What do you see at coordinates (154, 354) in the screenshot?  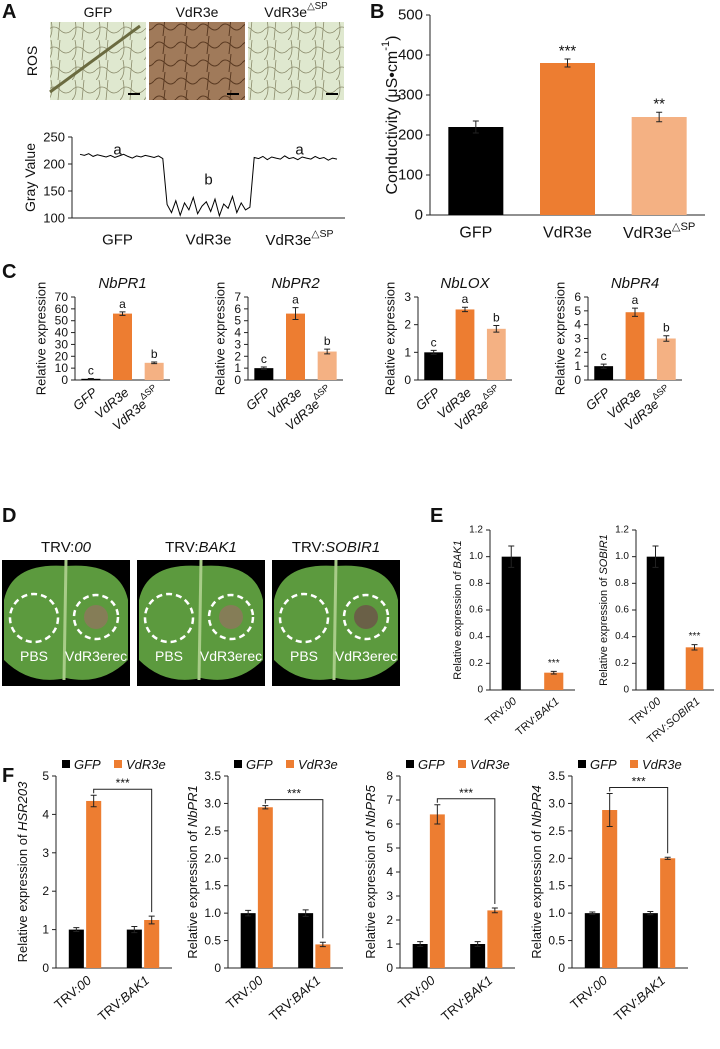 I see `bar-label: b` at bounding box center [154, 354].